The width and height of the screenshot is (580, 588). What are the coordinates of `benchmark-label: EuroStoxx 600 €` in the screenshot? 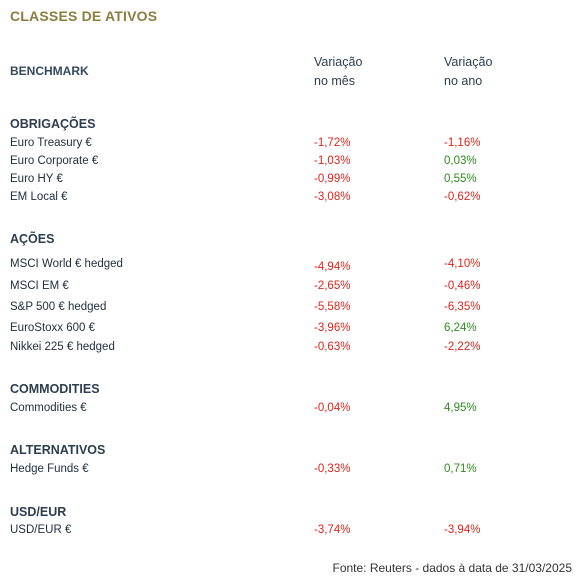 It's located at (53, 328).